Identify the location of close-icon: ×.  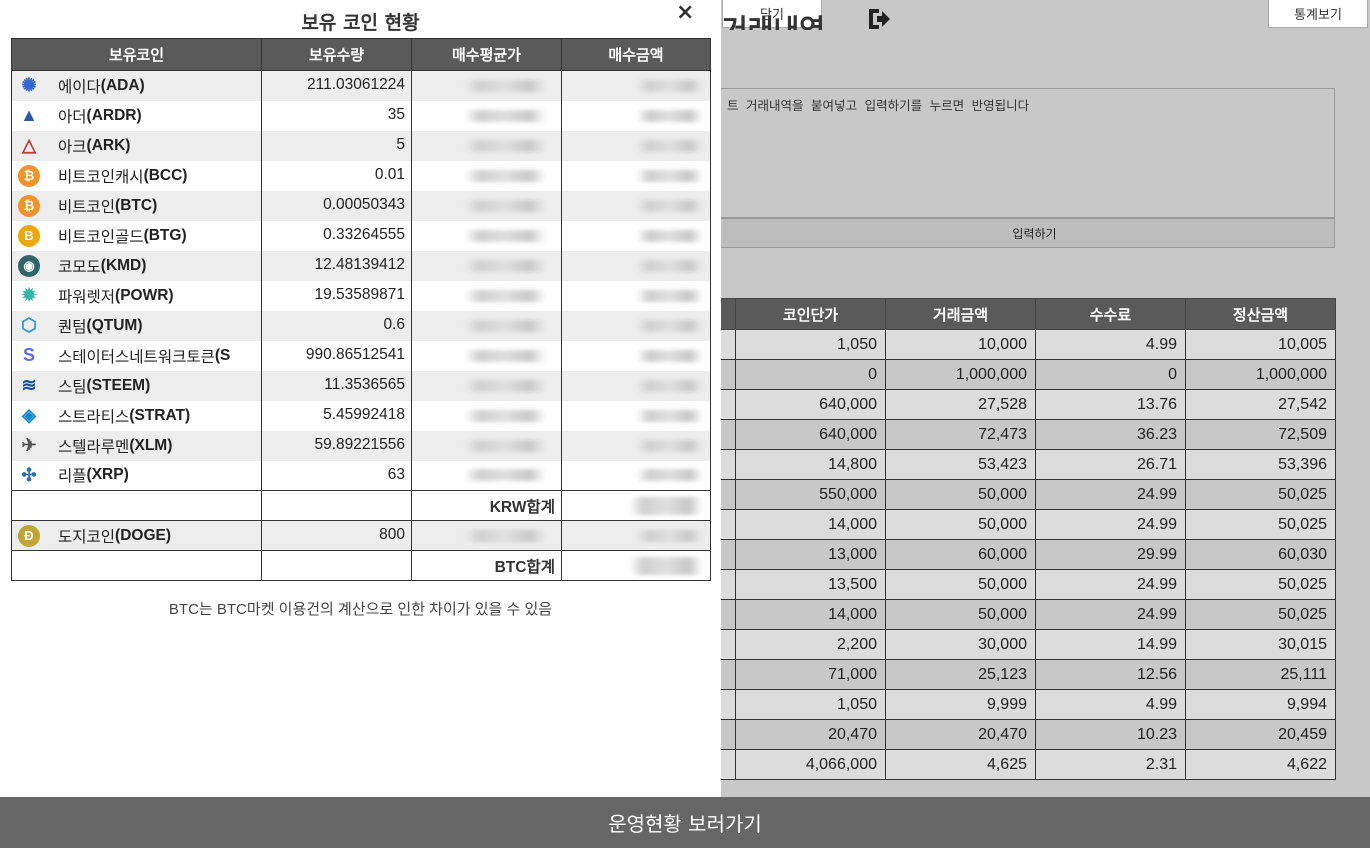
(685, 12).